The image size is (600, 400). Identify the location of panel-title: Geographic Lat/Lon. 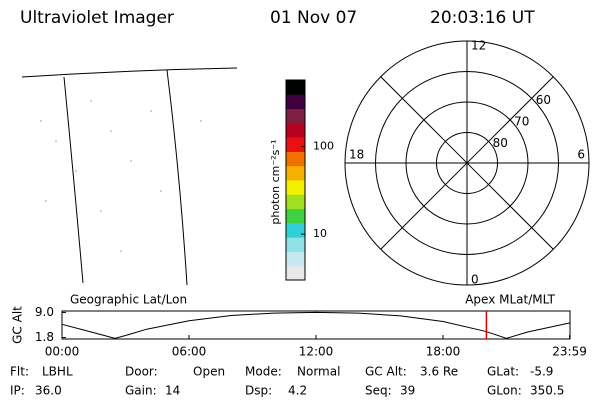
(128, 300).